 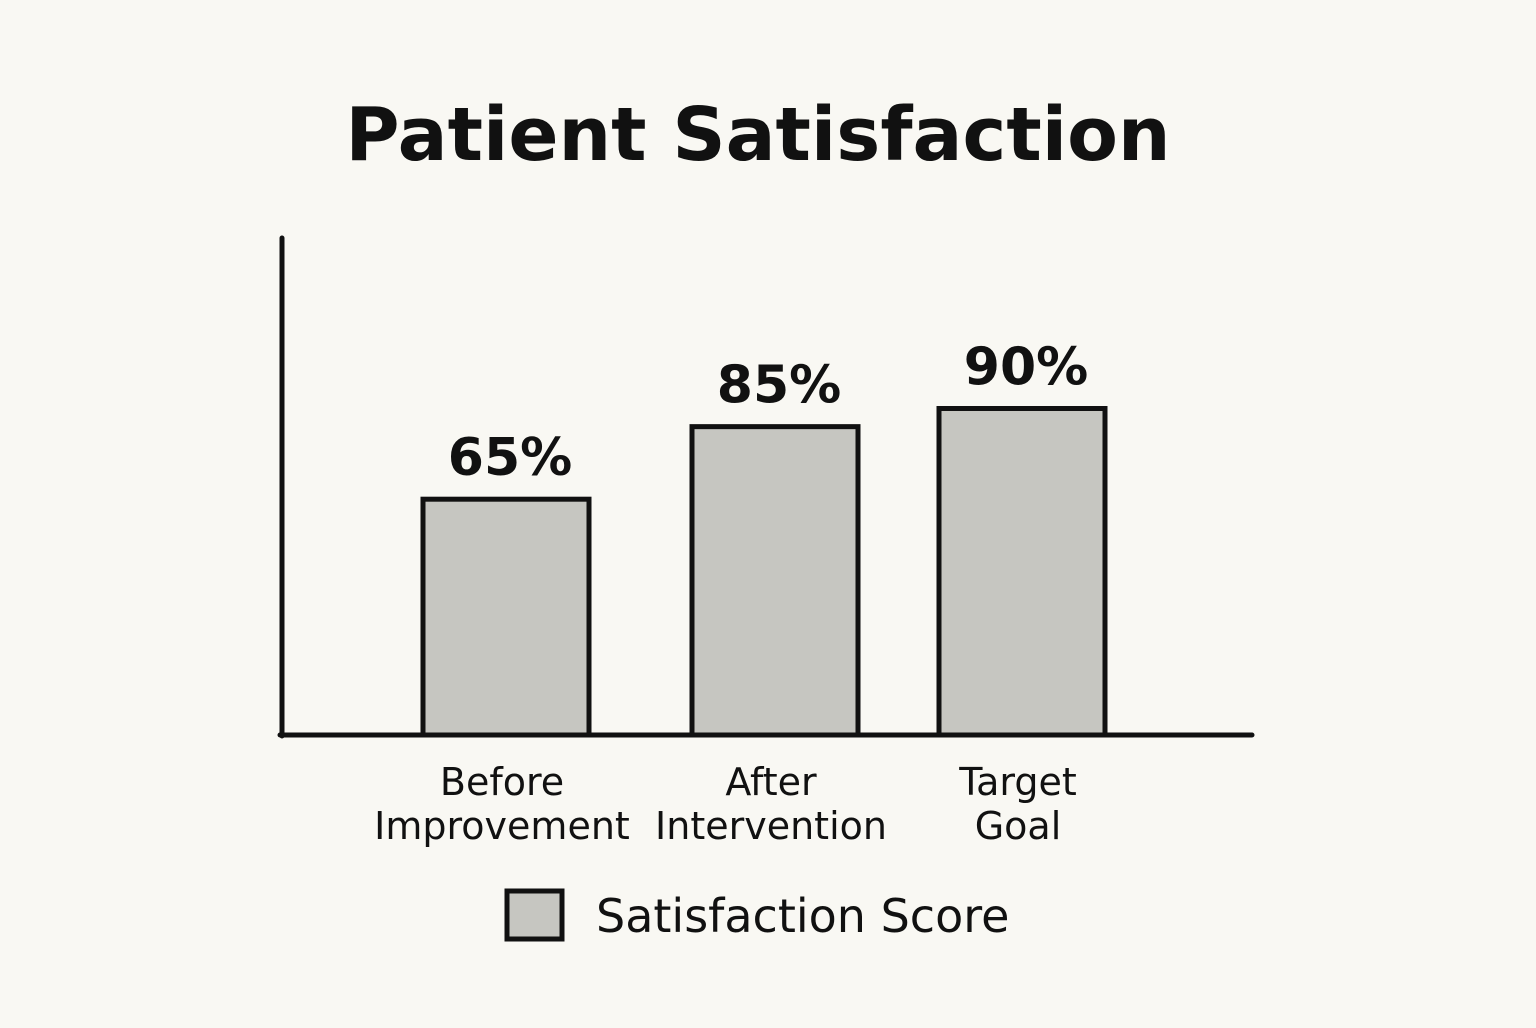 I want to click on bars-layer, so click(x=764, y=572).